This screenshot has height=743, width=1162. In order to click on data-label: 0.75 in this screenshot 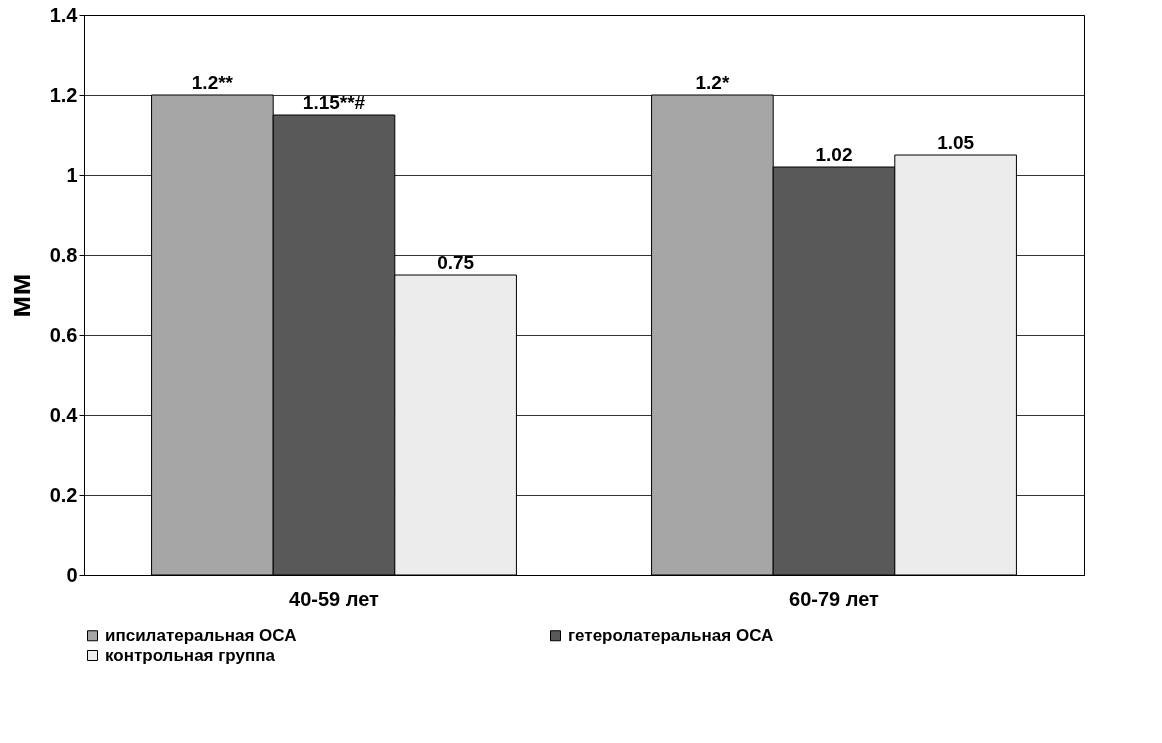, I will do `click(456, 262)`.